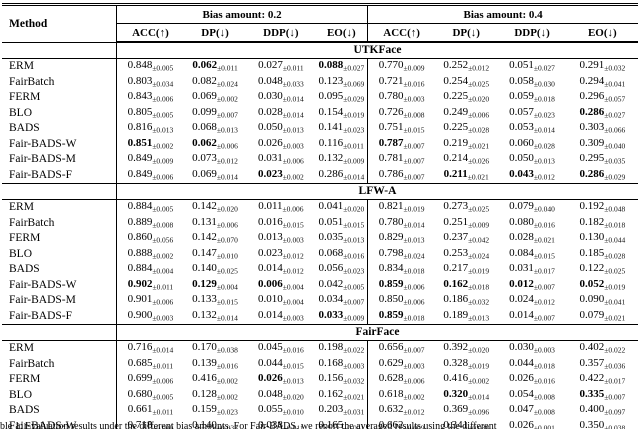  Describe the element at coordinates (401, 239) in the screenshot. I see `metric-value-cell: 0.829±0.013` at that location.